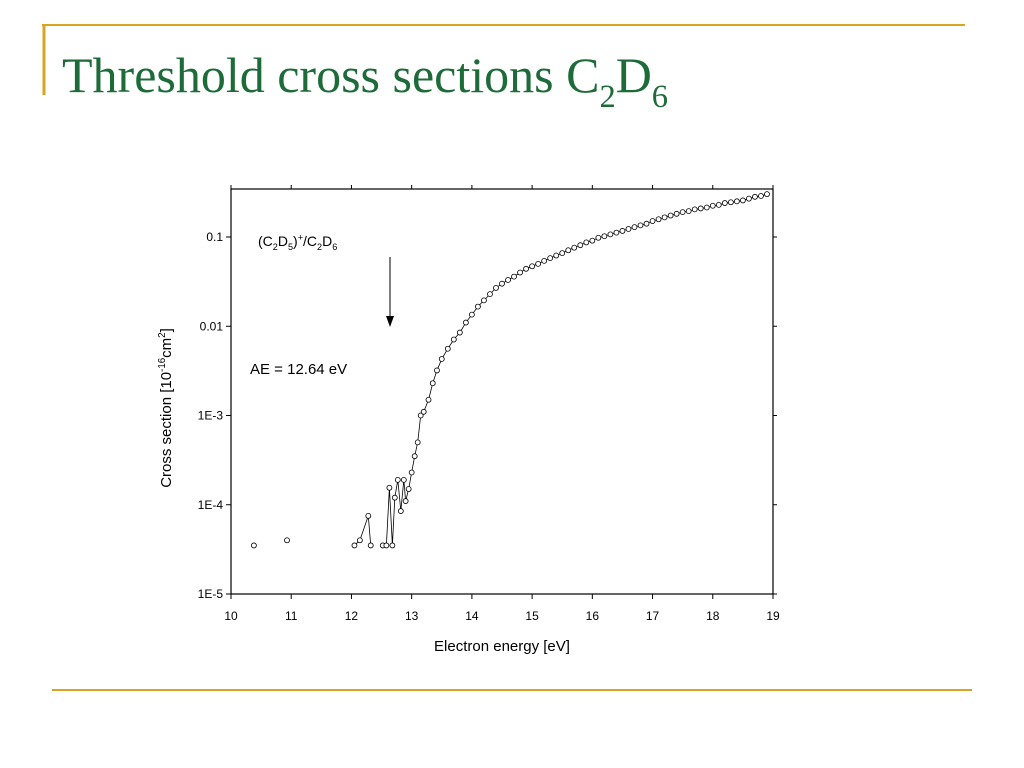 This screenshot has height=768, width=1024. I want to click on data-line, so click(363, 530).